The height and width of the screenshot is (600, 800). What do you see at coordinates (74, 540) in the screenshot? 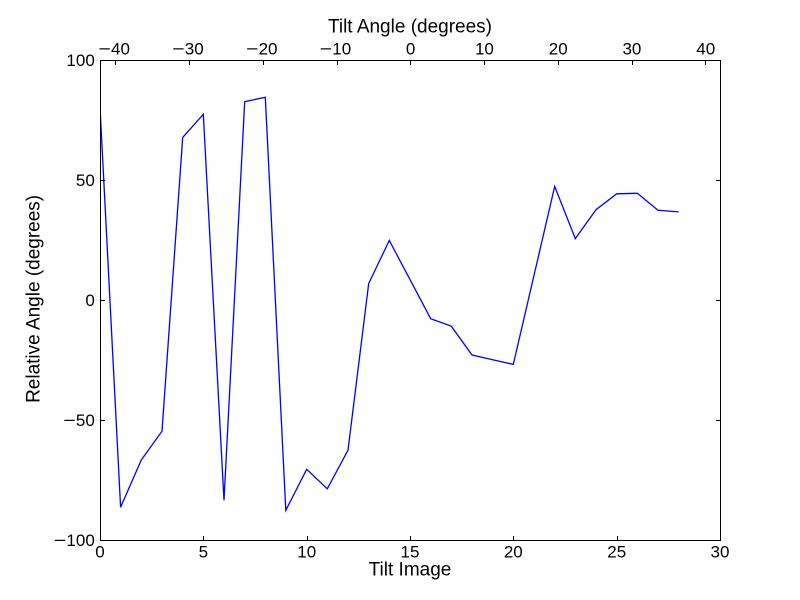
I see `svg-text: −100` at bounding box center [74, 540].